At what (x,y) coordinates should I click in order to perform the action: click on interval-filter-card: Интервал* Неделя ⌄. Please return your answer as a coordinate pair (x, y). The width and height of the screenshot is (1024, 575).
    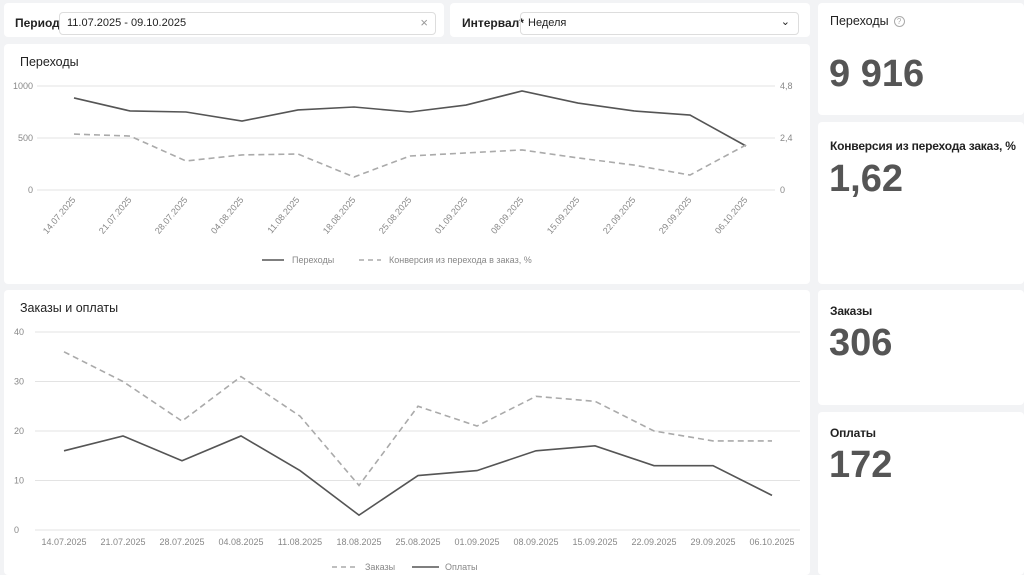
    Looking at the image, I should click on (630, 20).